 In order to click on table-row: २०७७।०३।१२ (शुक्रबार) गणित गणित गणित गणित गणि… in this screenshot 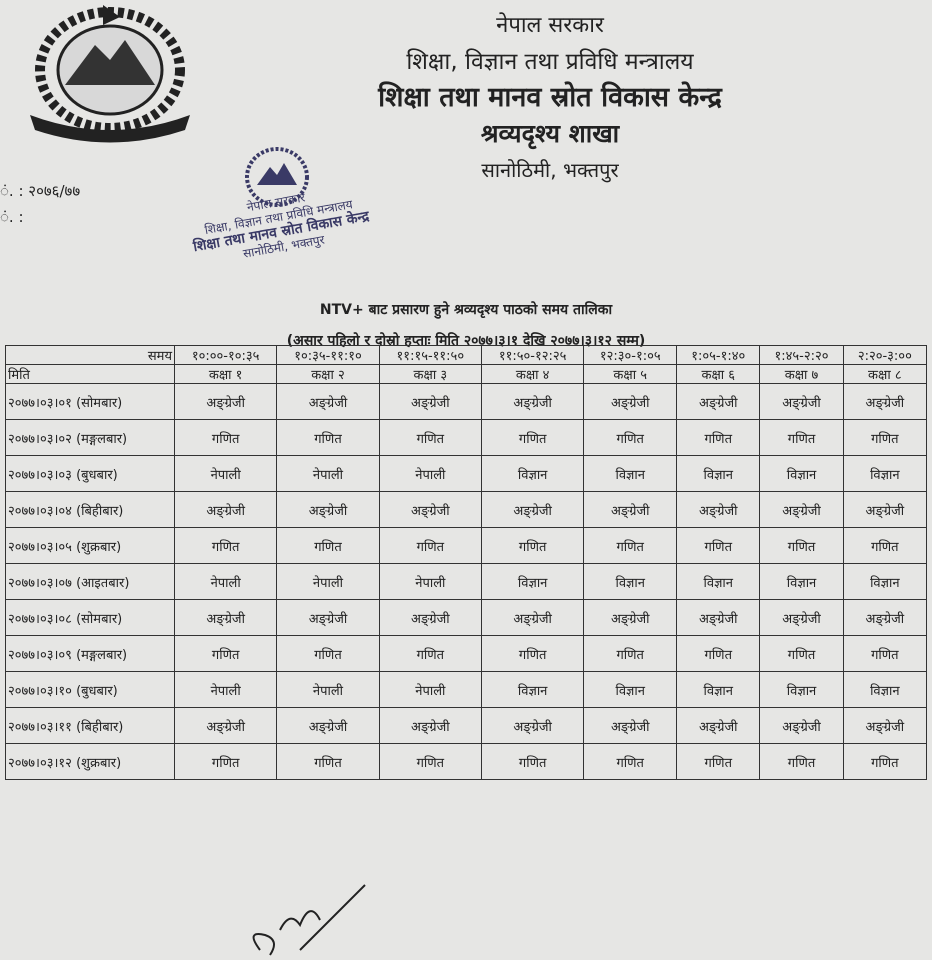, I will do `click(466, 761)`.